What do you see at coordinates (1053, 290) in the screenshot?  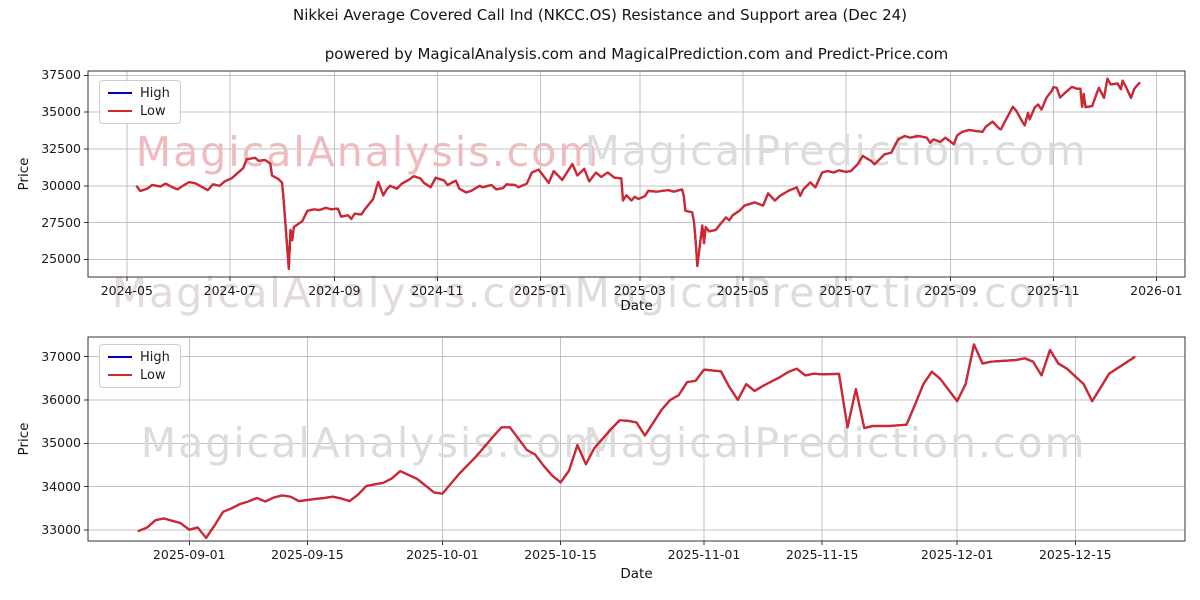 I see `x-tick-label: 2025-11` at bounding box center [1053, 290].